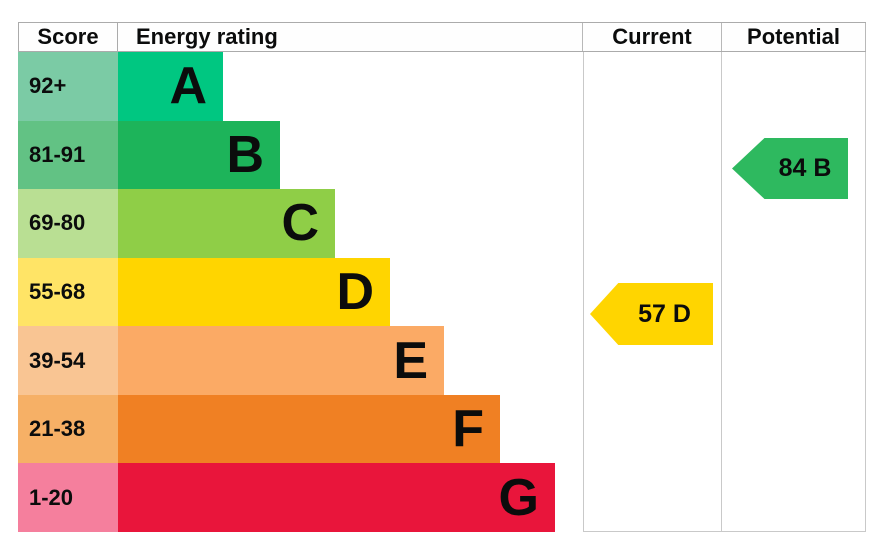 The height and width of the screenshot is (556, 886). What do you see at coordinates (442, 155) in the screenshot?
I see `band-row-b: 81-91 B` at bounding box center [442, 155].